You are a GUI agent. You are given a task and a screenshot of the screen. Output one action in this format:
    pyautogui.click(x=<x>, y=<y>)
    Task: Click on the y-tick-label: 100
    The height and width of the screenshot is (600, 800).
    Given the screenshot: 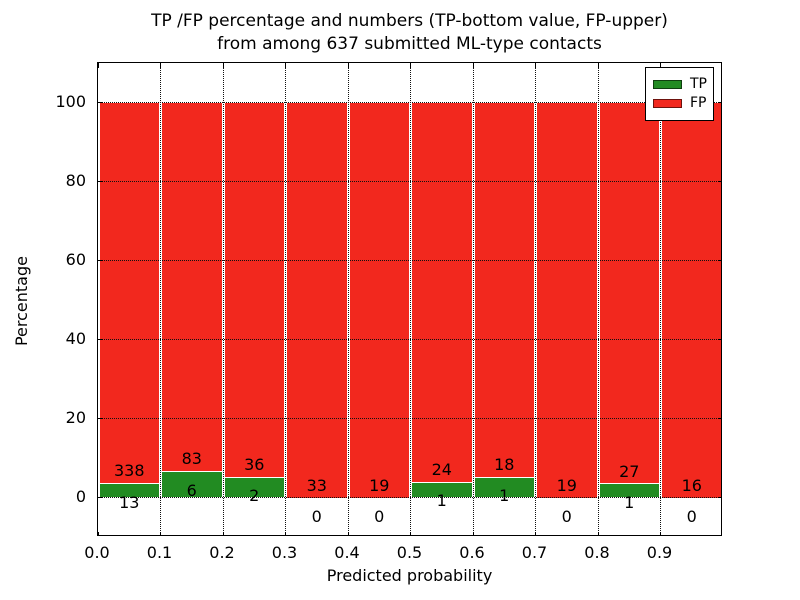 What is the action you would take?
    pyautogui.click(x=70, y=101)
    